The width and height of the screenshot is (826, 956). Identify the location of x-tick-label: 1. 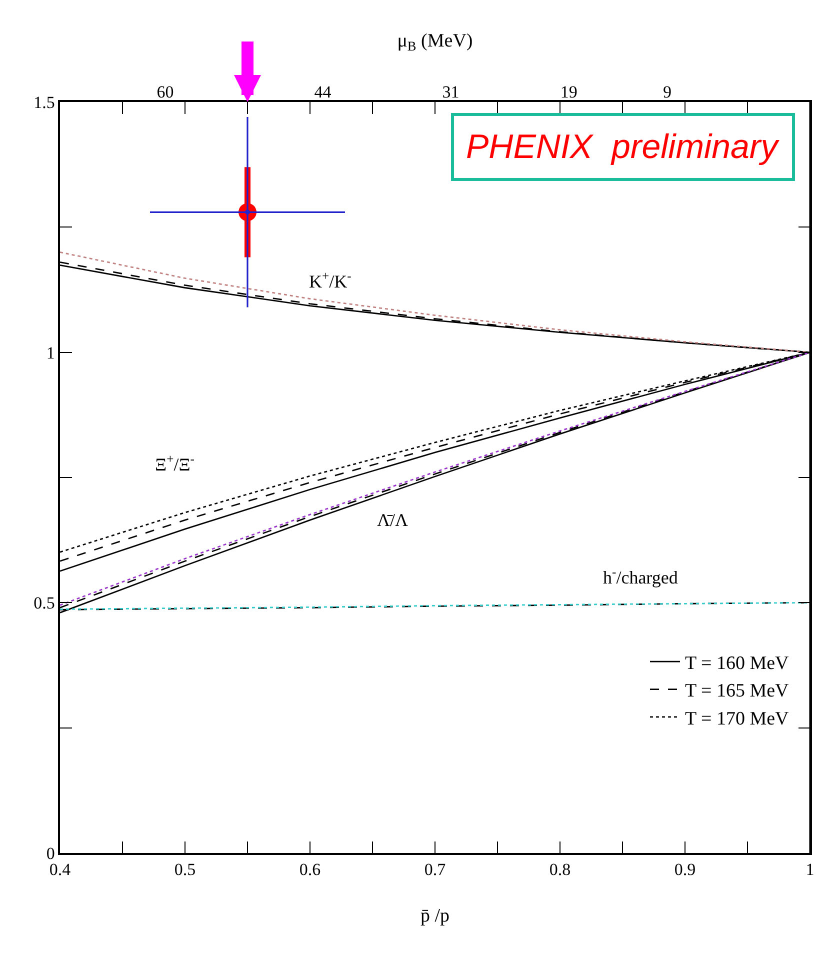
(810, 870).